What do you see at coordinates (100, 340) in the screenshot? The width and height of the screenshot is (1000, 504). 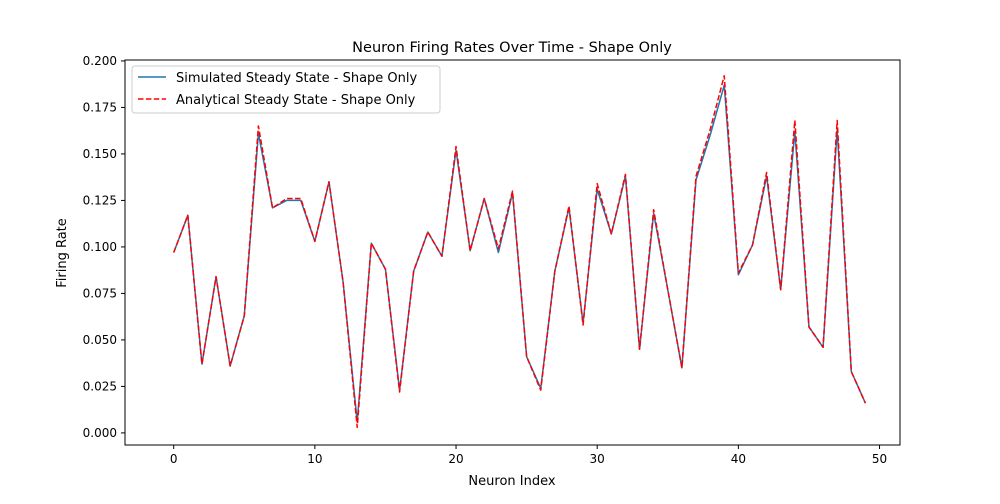 I see `y-tick-label: 0.050` at bounding box center [100, 340].